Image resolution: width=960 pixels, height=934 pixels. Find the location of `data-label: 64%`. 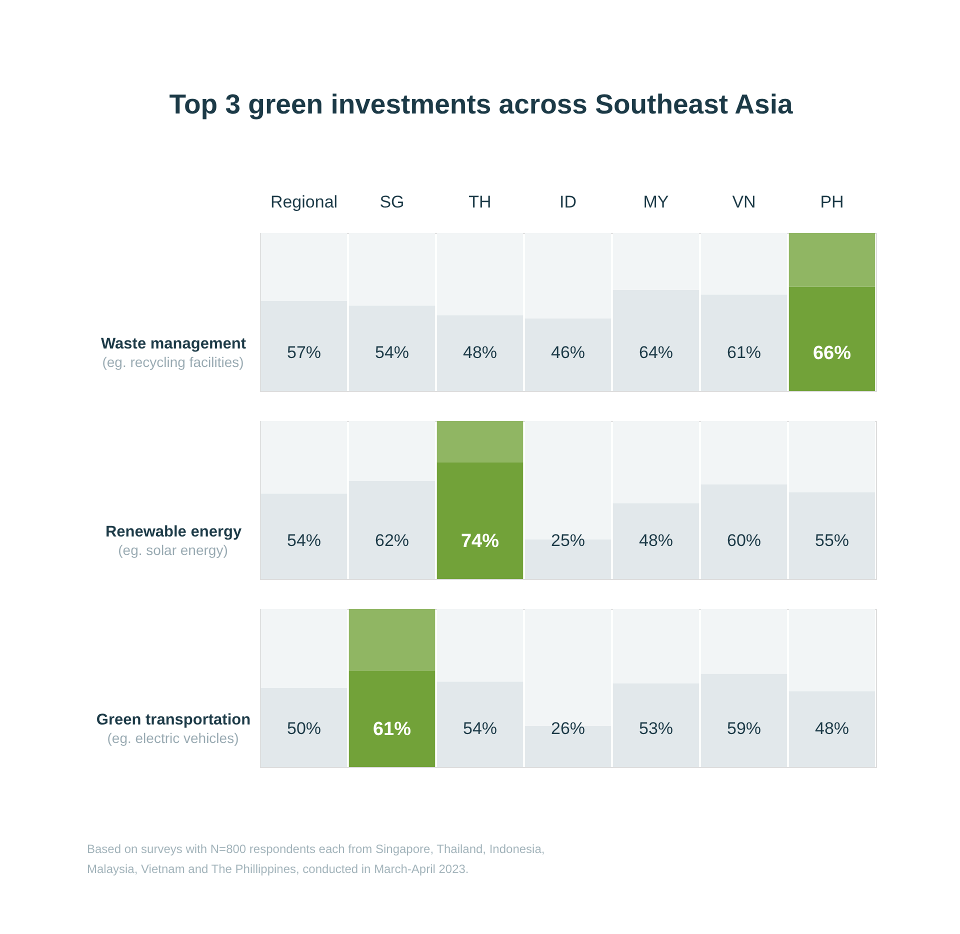

data-label: 64% is located at coordinates (656, 352).